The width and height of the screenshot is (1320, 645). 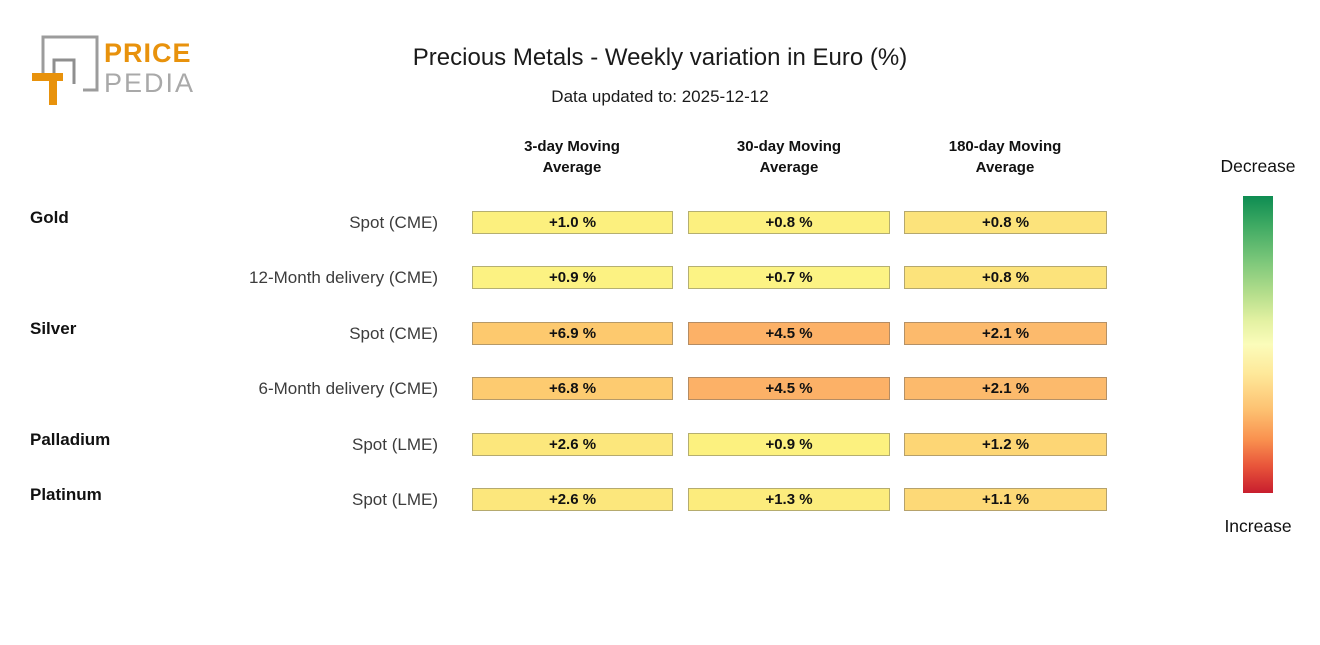 I want to click on chart-subtitle: Data updated to: 2025-12-12, so click(x=660, y=96).